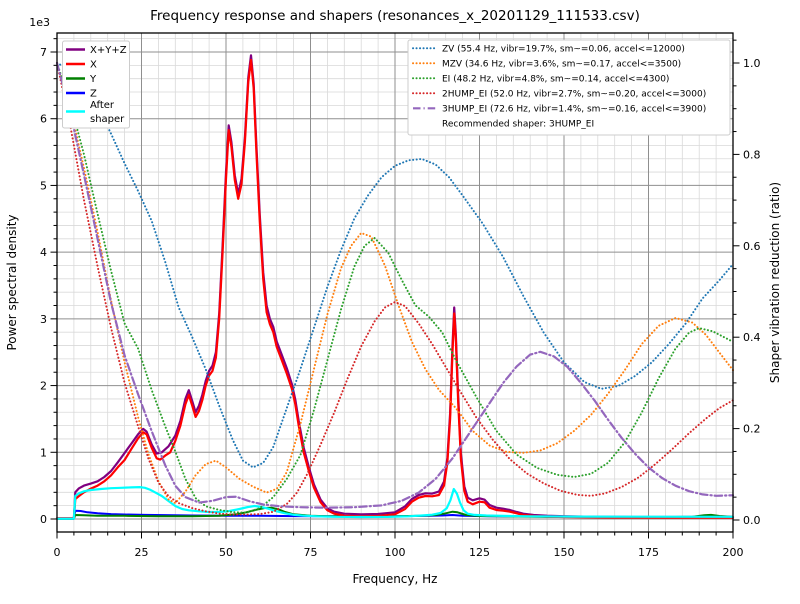 This screenshot has width=800, height=604. What do you see at coordinates (775, 282) in the screenshot?
I see `y-right-axis-label: Shaper vibration reduction (ratio)` at bounding box center [775, 282].